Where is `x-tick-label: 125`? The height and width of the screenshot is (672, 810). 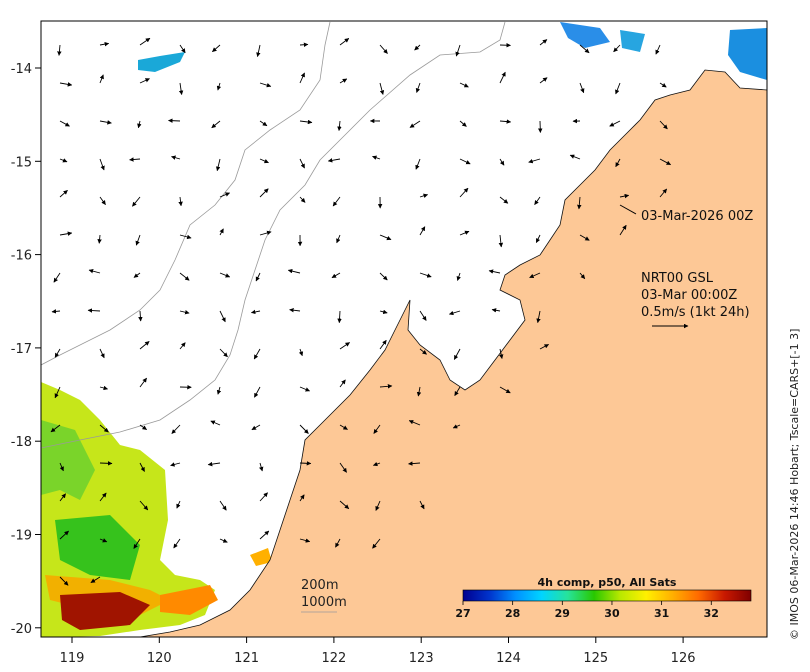 x-tick-label: 125 is located at coordinates (595, 658).